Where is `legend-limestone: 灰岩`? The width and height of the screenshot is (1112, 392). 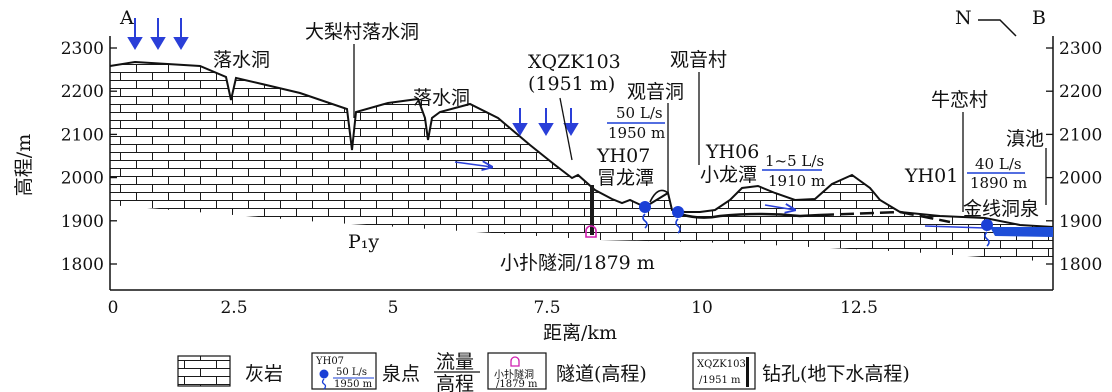
legend-limestone: 灰岩 is located at coordinates (230, 371).